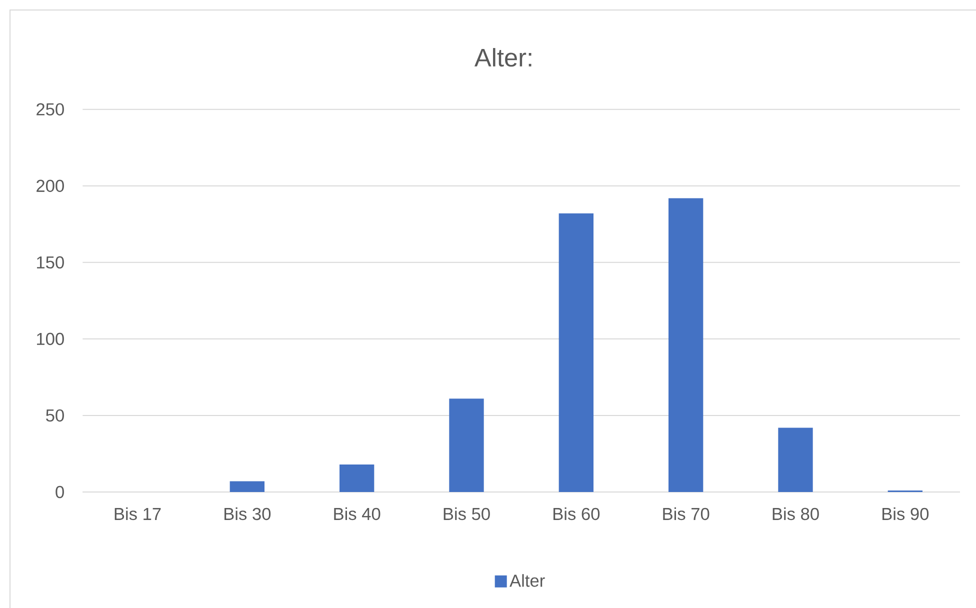 The height and width of the screenshot is (608, 976). I want to click on x-tick-label: Bis 70, so click(686, 513).